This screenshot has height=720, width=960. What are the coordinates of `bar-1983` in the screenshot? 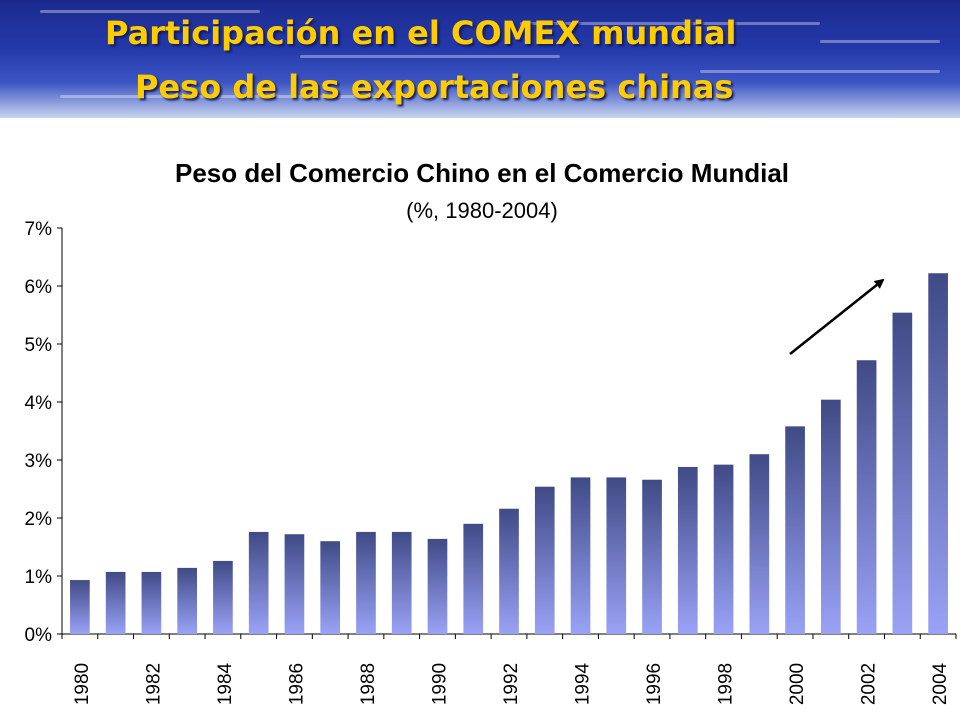 It's located at (187, 600).